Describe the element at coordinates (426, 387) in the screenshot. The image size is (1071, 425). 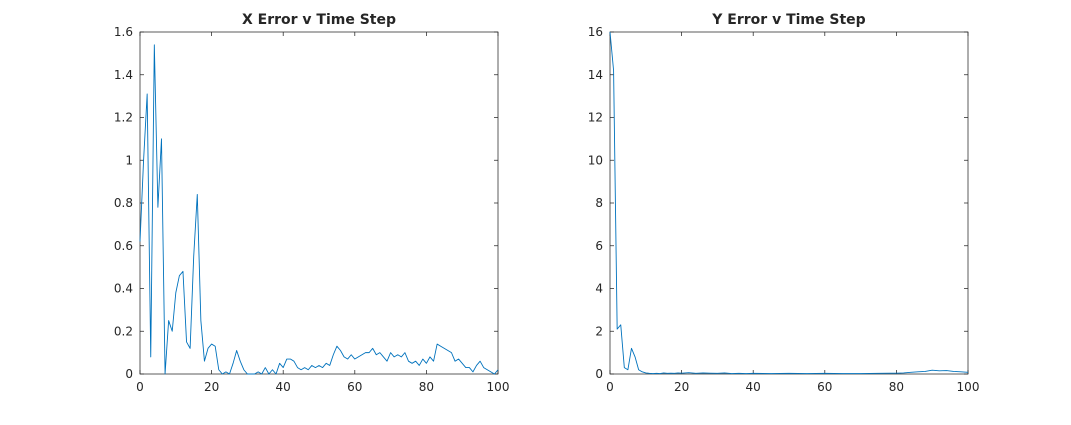
I see `x-error-xtick-label: 80` at that location.